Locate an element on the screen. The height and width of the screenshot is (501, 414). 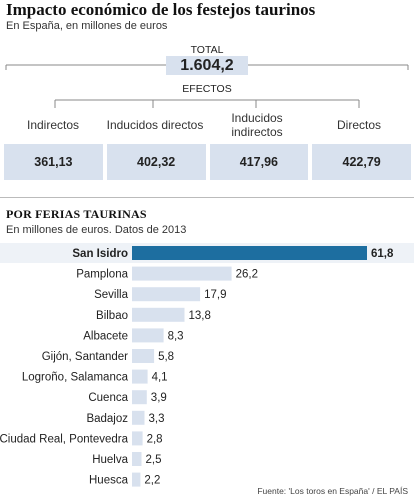
bar-bilbao is located at coordinates (158, 314).